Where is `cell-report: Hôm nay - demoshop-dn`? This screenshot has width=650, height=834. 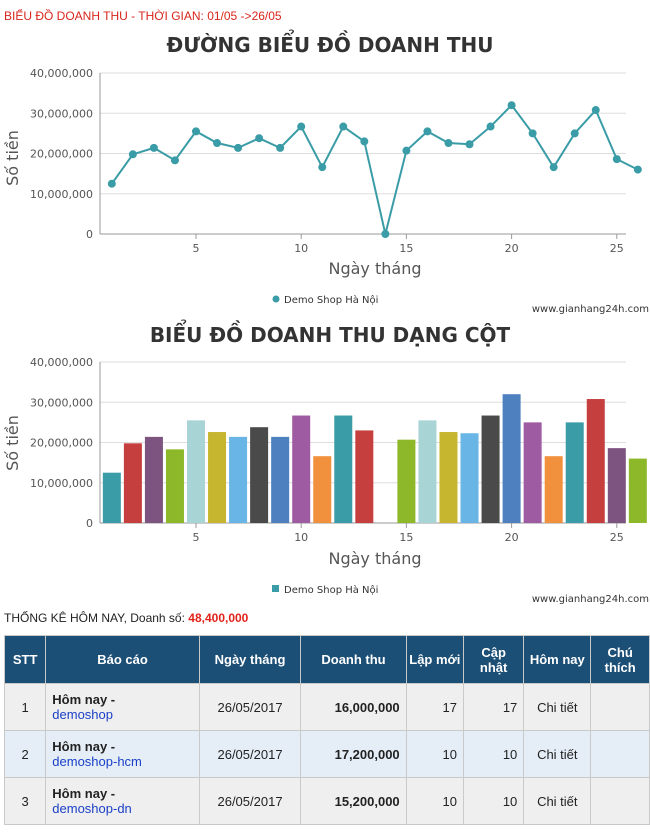
cell-report: Hôm nay - demoshop-dn is located at coordinates (122, 801).